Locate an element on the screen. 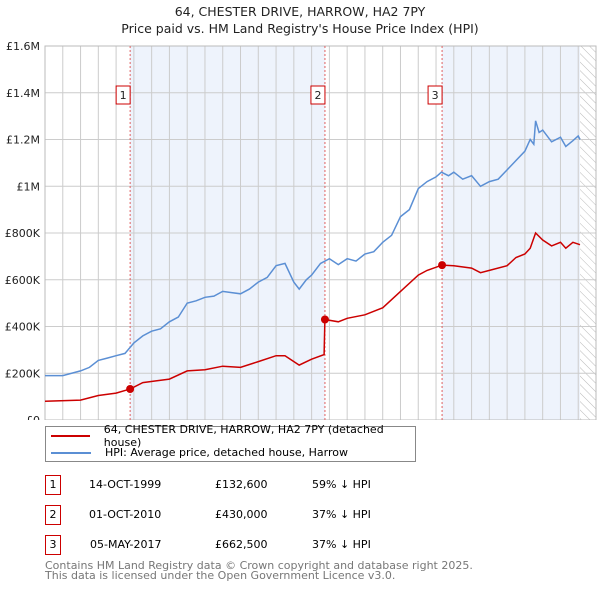 Image resolution: width=600 pixels, height=590 pixels. y-tick-label: £1M is located at coordinates (29, 186).